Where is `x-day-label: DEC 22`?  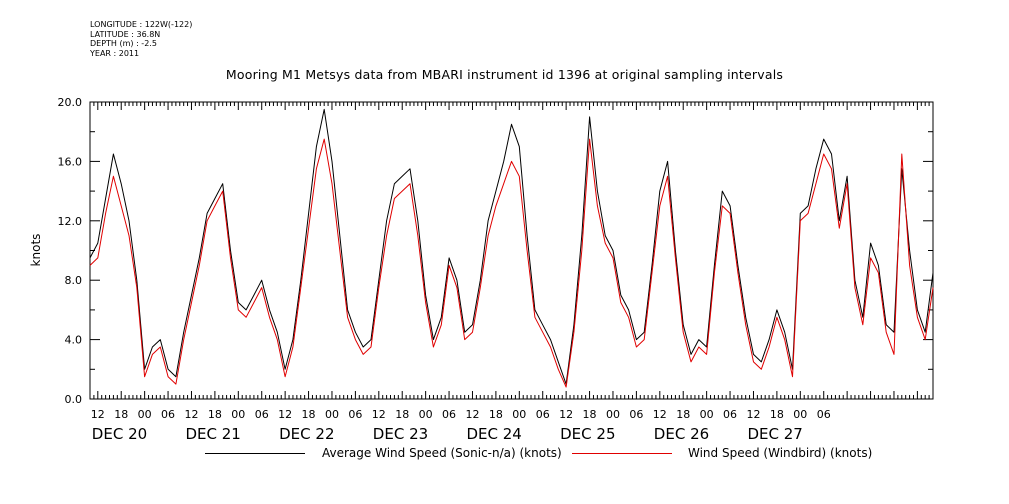 x-day-label: DEC 22 is located at coordinates (306, 434).